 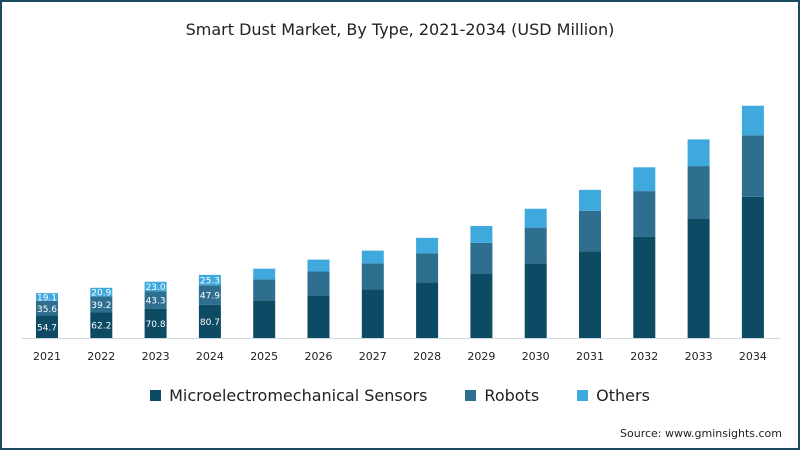 I want to click on data-label: 39.2, so click(x=101, y=306).